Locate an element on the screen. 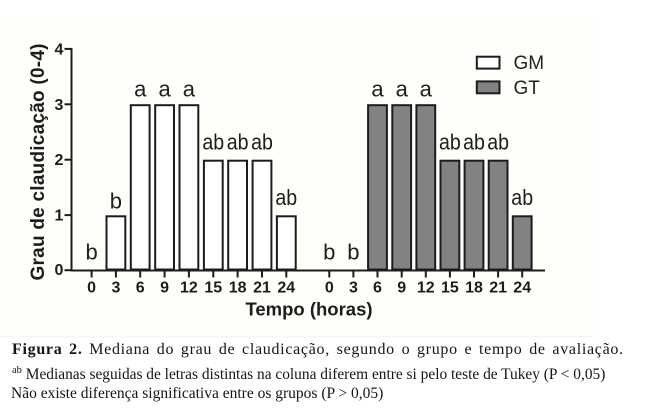 The width and height of the screenshot is (650, 415). svg-text: GM is located at coordinates (529, 63).